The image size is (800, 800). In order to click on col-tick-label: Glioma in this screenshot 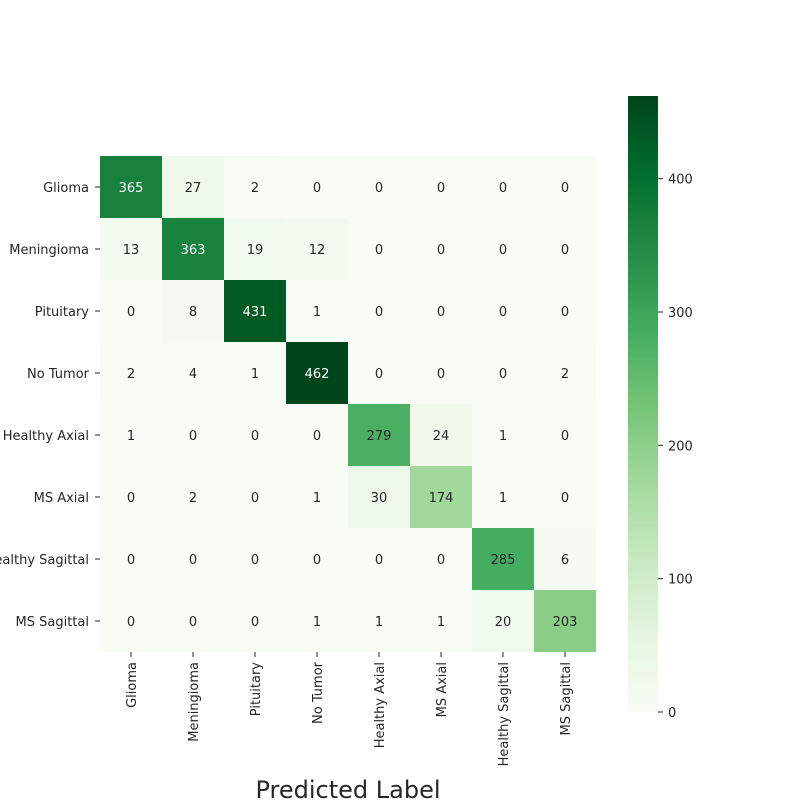, I will do `click(132, 685)`.